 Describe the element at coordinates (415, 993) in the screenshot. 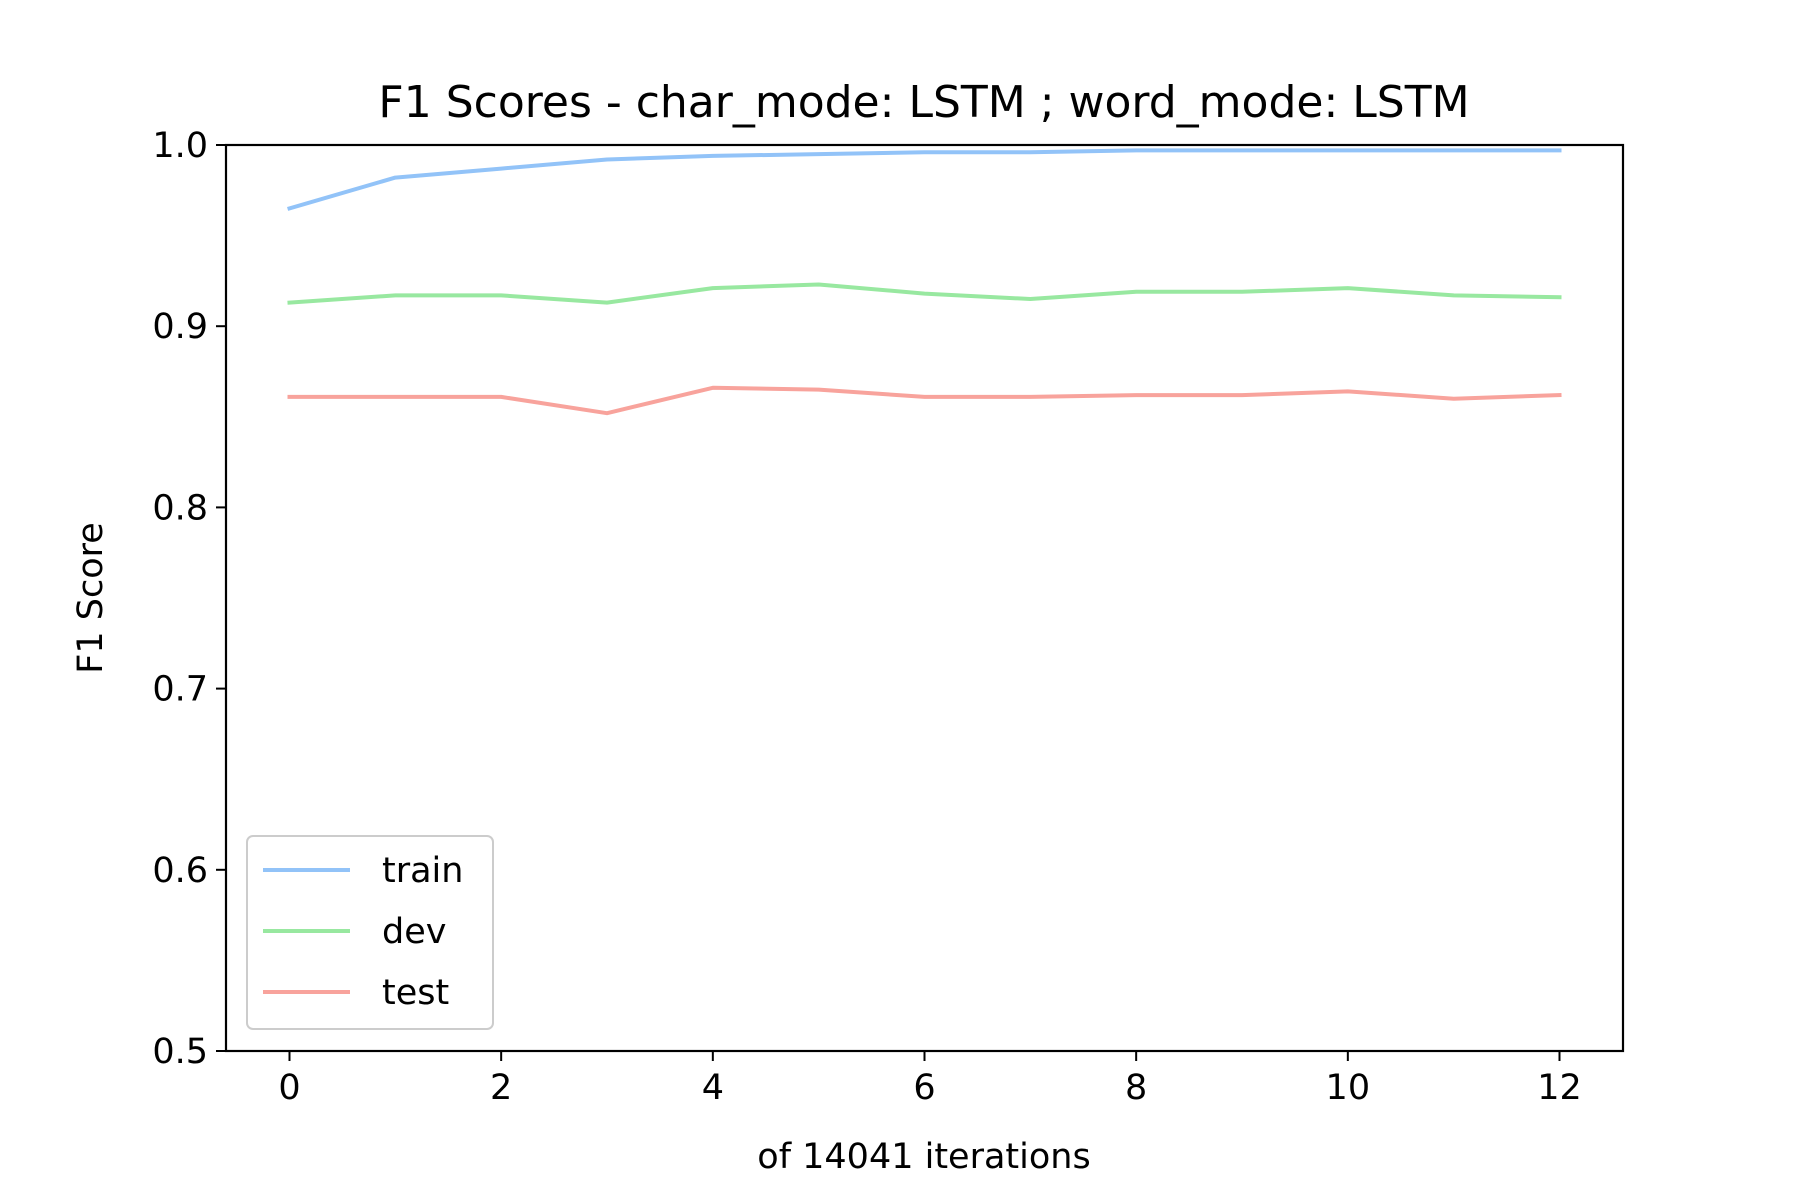

I see `legend-label-test: test` at that location.